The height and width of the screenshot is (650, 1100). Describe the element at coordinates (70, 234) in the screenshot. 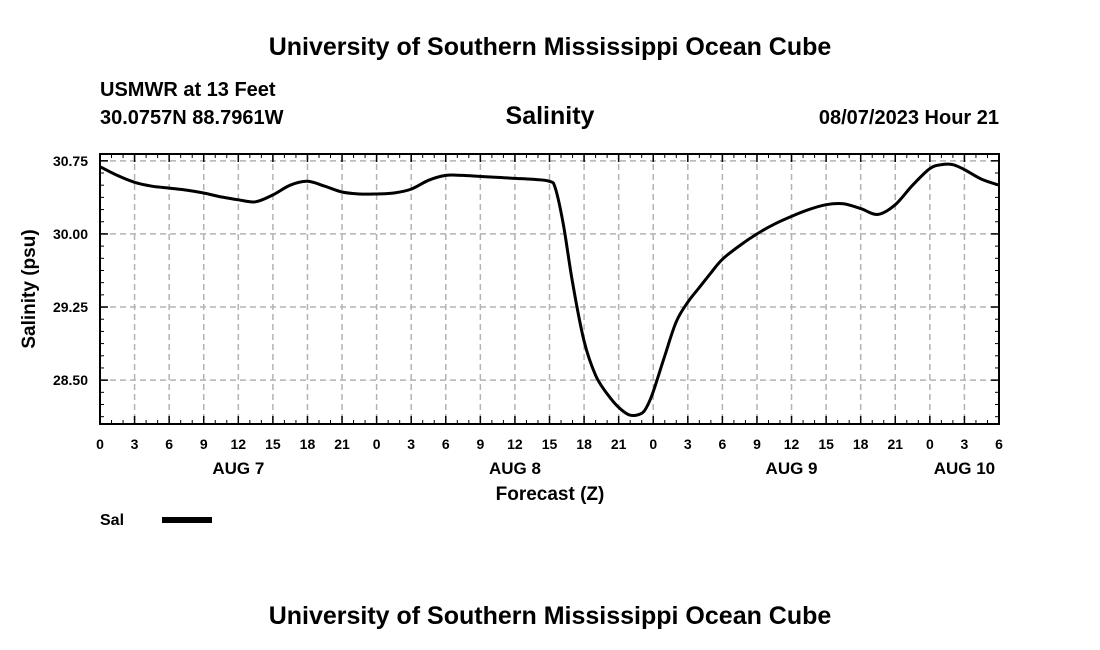

I see `y-tick-label: 30.00` at that location.